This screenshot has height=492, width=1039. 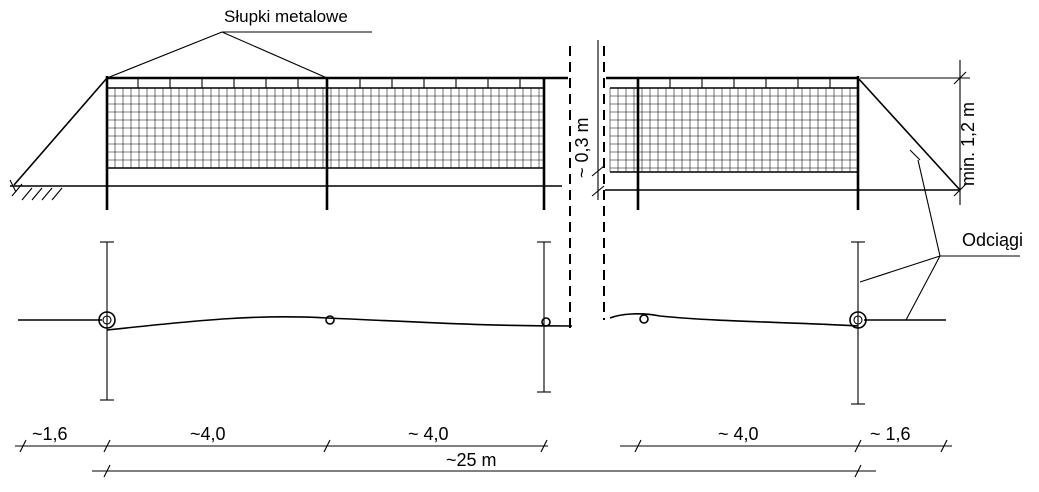 What do you see at coordinates (890, 434) in the screenshot?
I see `dim-right-overhang: ~ 1,6` at bounding box center [890, 434].